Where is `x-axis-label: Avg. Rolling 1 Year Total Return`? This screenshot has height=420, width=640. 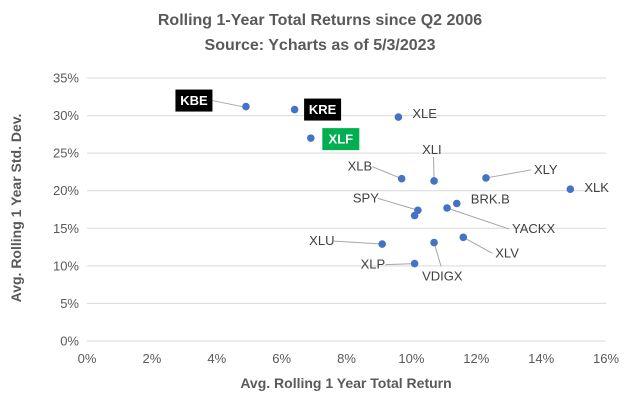 x-axis-label: Avg. Rolling 1 Year Total Return is located at coordinates (345, 383).